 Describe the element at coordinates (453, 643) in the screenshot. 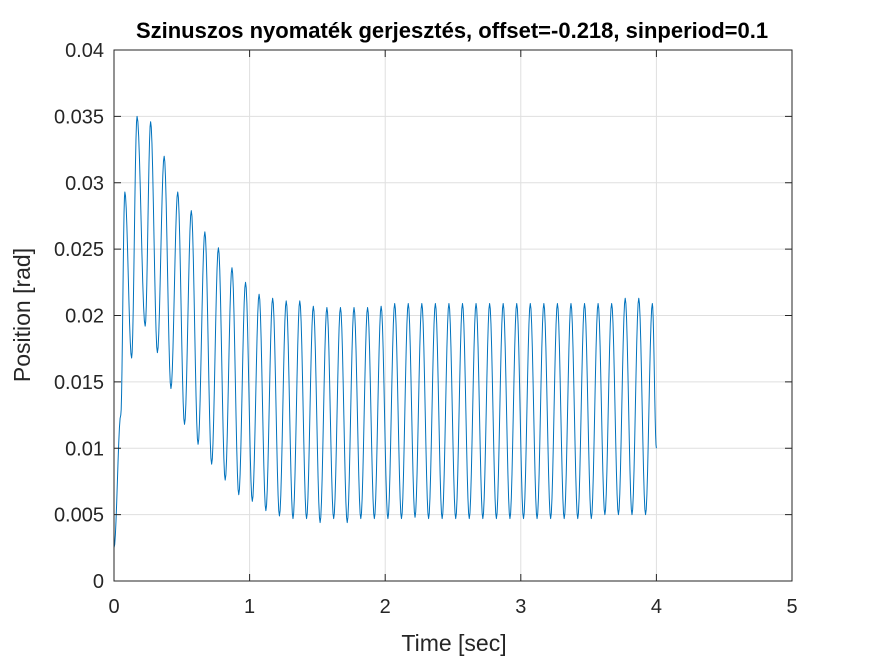

I see `x-axis-label: Time [sec]` at that location.